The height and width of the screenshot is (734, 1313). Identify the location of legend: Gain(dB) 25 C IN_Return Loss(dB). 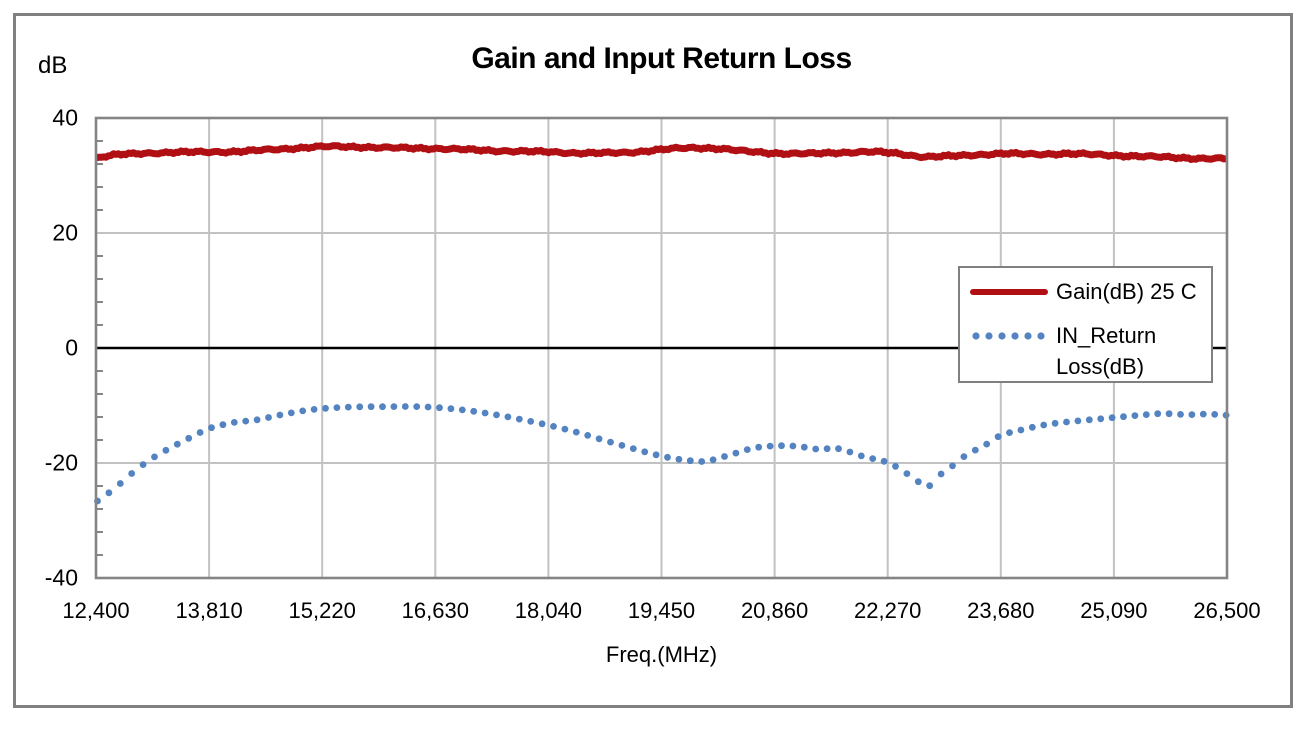
(1085, 324).